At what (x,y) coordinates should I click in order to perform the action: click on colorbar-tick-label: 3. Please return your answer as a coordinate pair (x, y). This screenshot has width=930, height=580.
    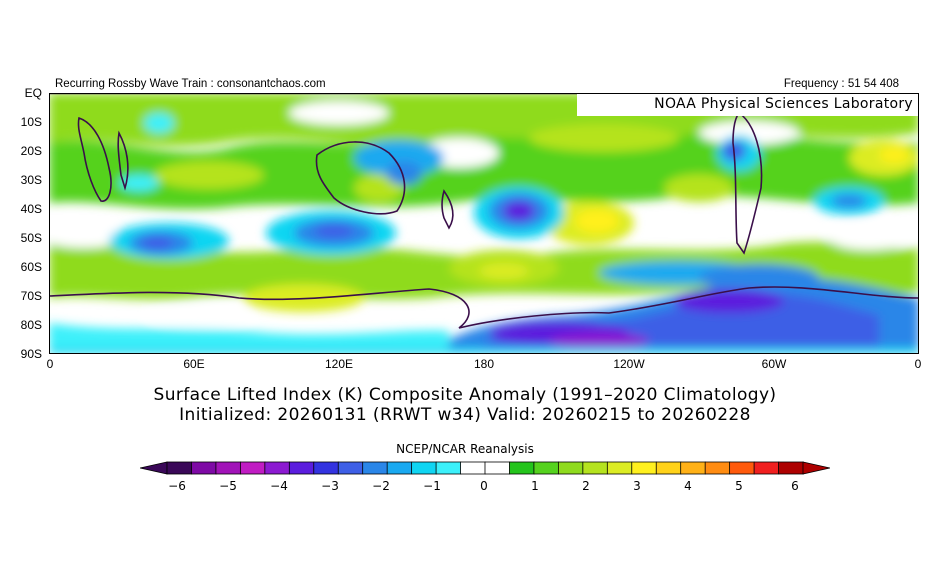
    Looking at the image, I should click on (637, 486).